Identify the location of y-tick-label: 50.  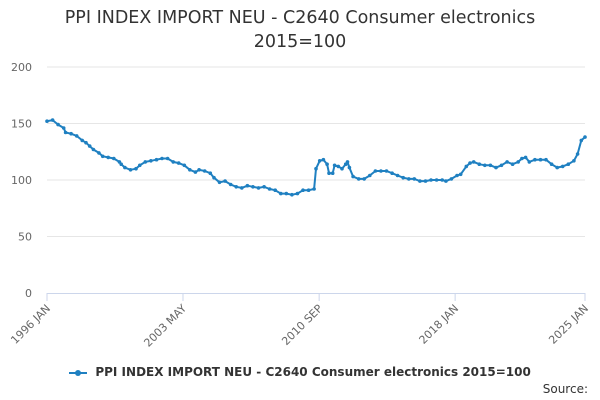
(25, 237).